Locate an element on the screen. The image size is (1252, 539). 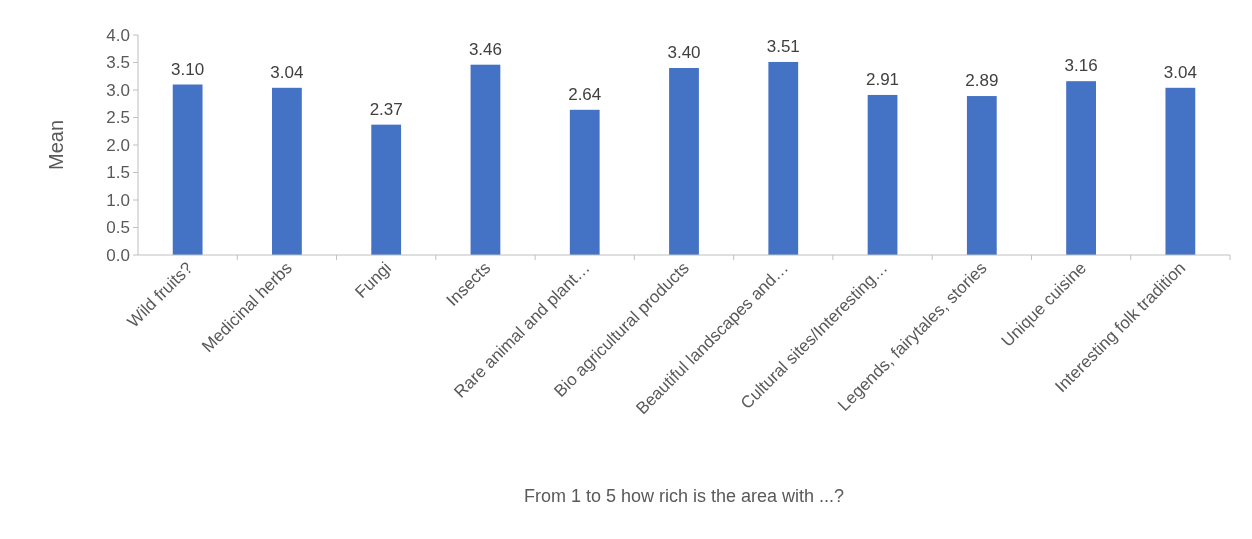
data-label: 2.64 is located at coordinates (585, 94).